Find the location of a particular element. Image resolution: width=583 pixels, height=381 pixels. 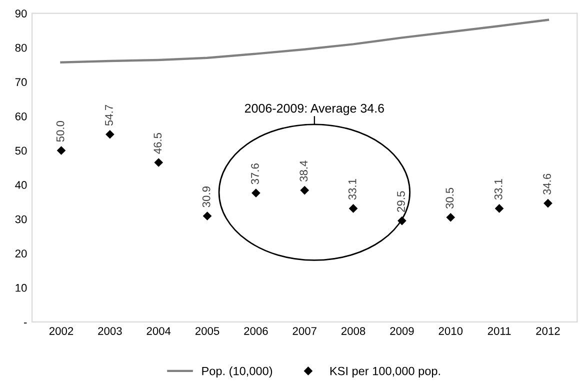

x-tick-label: 2011 is located at coordinates (499, 331).